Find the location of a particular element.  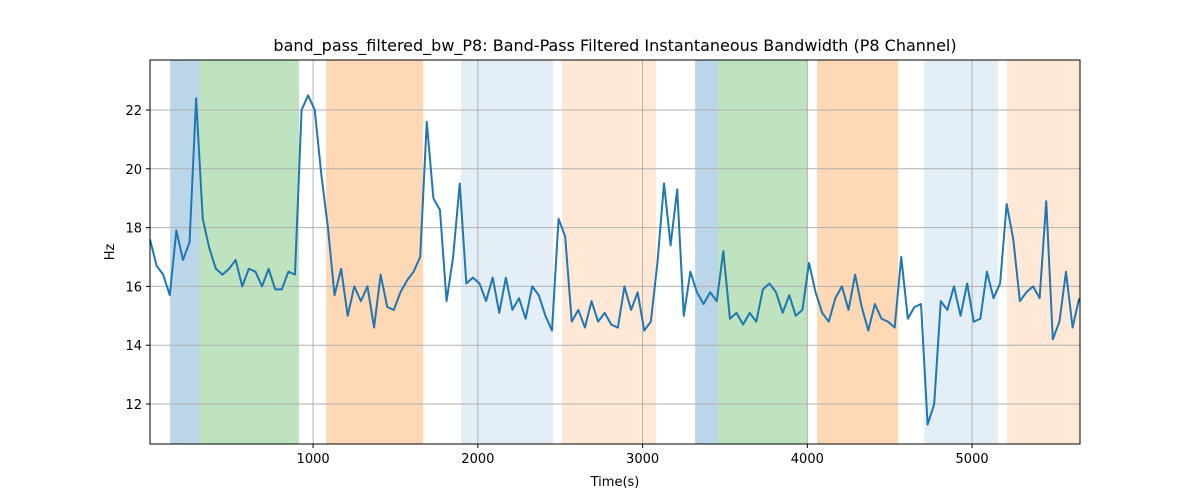

y-tick-label: 14 is located at coordinates (133, 346).